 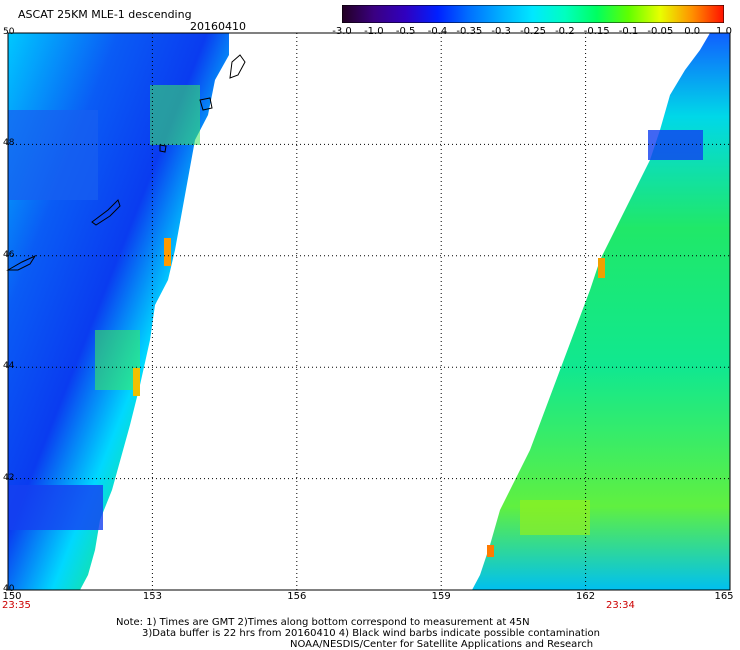 I want to click on left-swath-orange-cell, so click(x=167, y=252).